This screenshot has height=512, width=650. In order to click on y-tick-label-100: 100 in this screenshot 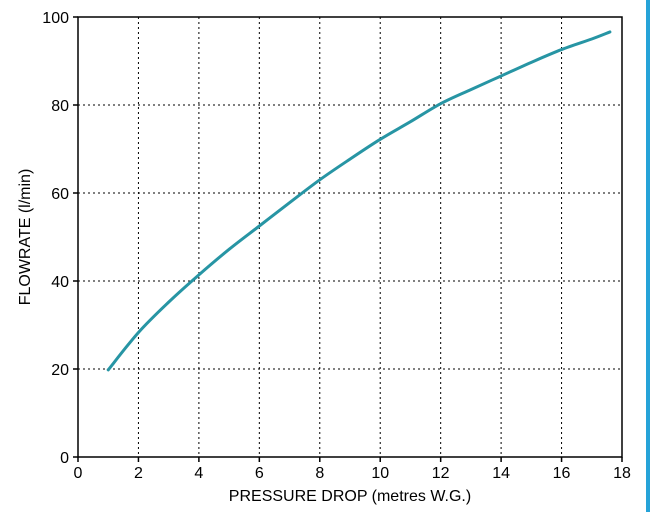, I will do `click(55, 18)`.